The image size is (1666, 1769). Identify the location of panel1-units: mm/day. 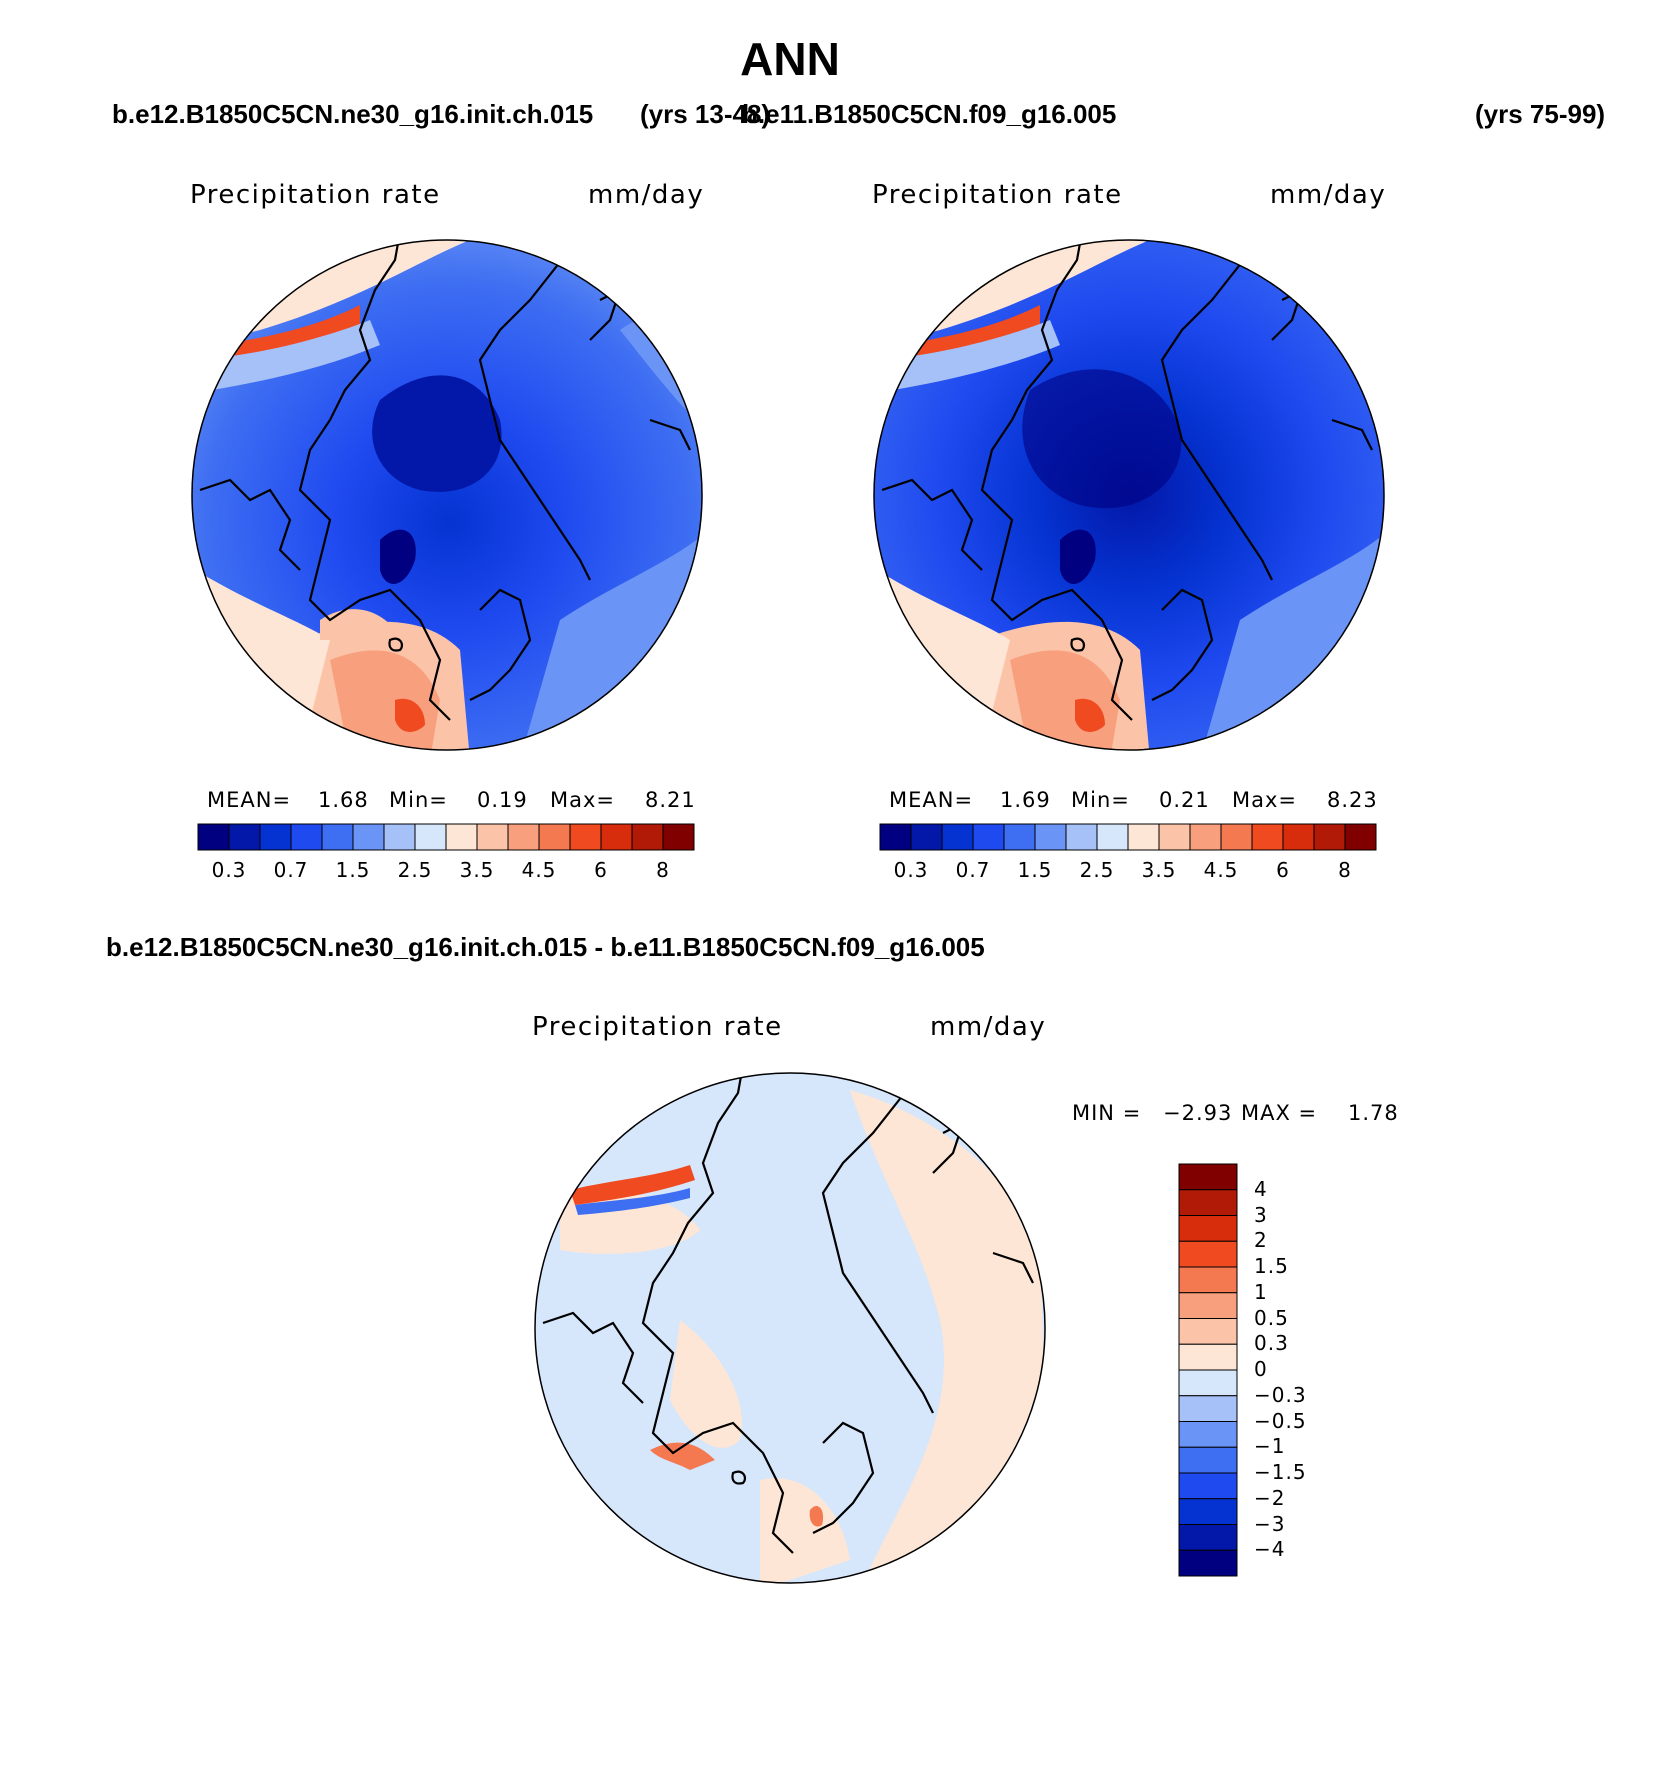
(646, 195).